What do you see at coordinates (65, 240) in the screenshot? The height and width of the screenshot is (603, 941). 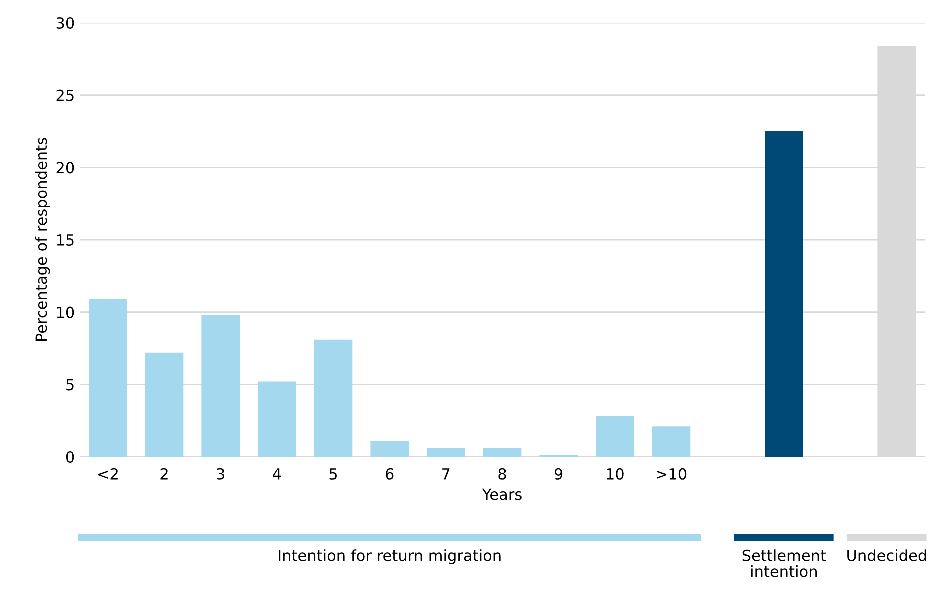 I see `y-tick-label: 15` at bounding box center [65, 240].